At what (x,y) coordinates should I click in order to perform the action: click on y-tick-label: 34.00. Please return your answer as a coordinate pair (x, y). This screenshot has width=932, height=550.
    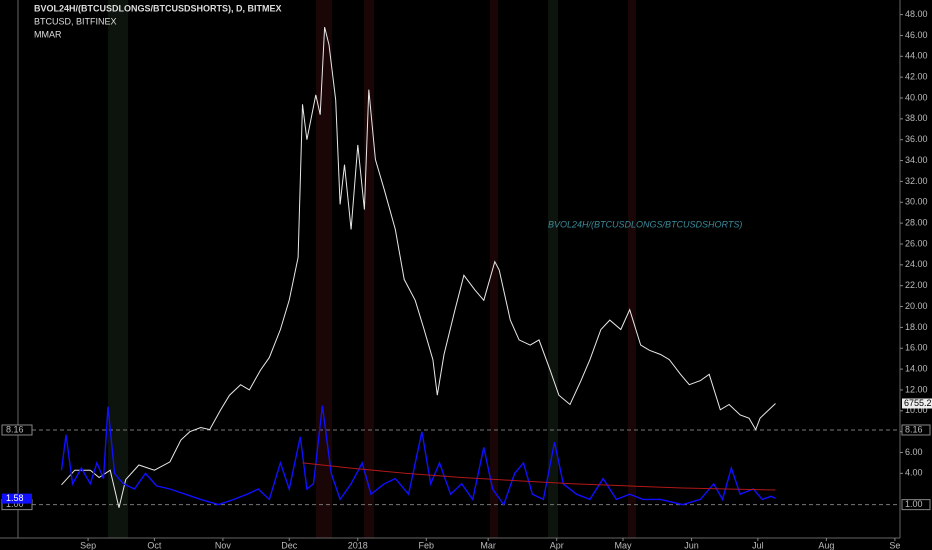
    Looking at the image, I should click on (916, 160).